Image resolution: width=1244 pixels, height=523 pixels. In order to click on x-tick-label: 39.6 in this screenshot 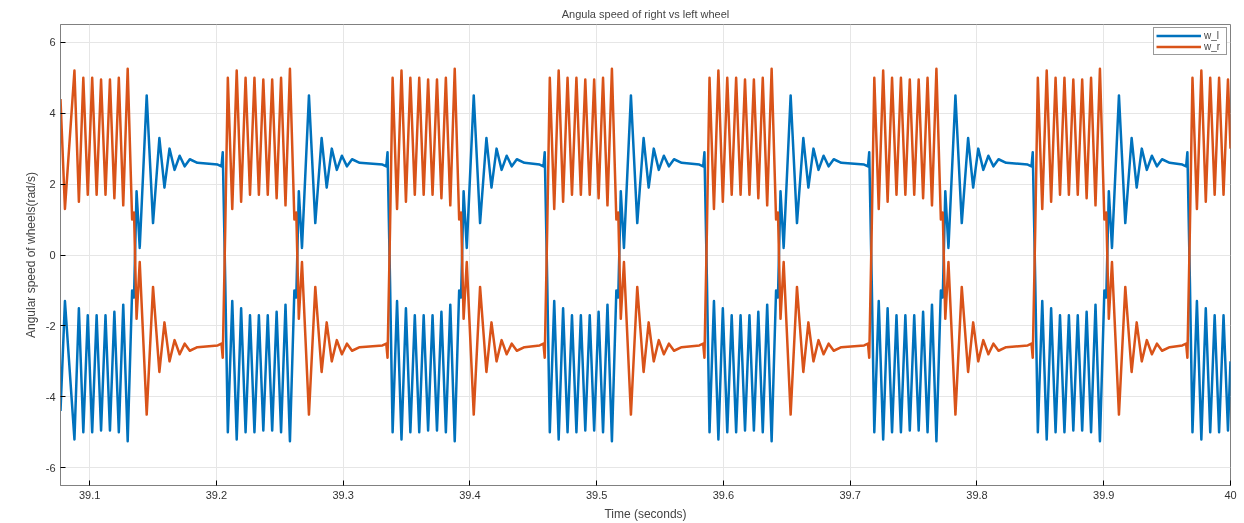, I will do `click(723, 494)`.